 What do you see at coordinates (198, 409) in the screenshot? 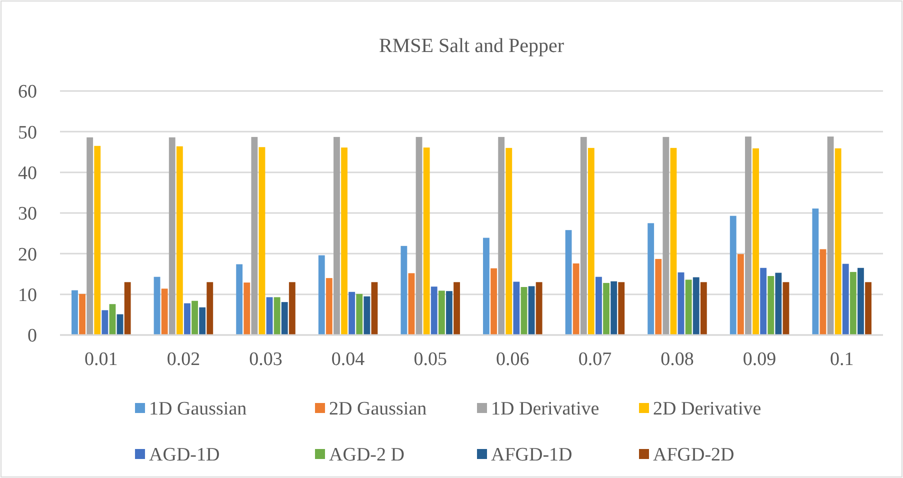
I see `legend-label: 1D Gaussian` at bounding box center [198, 409].